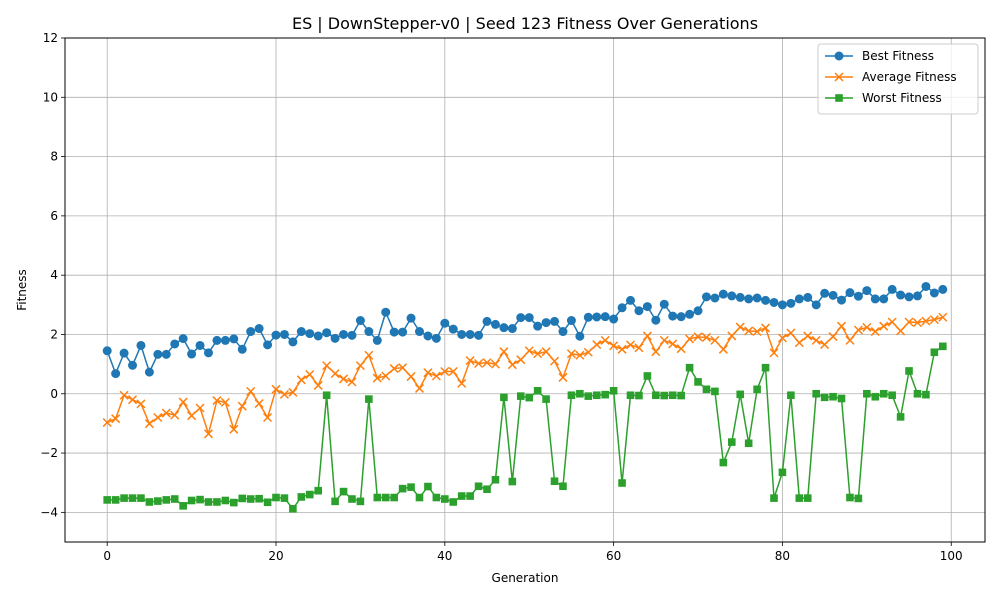  Describe the element at coordinates (525, 330) in the screenshot. I see `series-best-fitness` at that location.